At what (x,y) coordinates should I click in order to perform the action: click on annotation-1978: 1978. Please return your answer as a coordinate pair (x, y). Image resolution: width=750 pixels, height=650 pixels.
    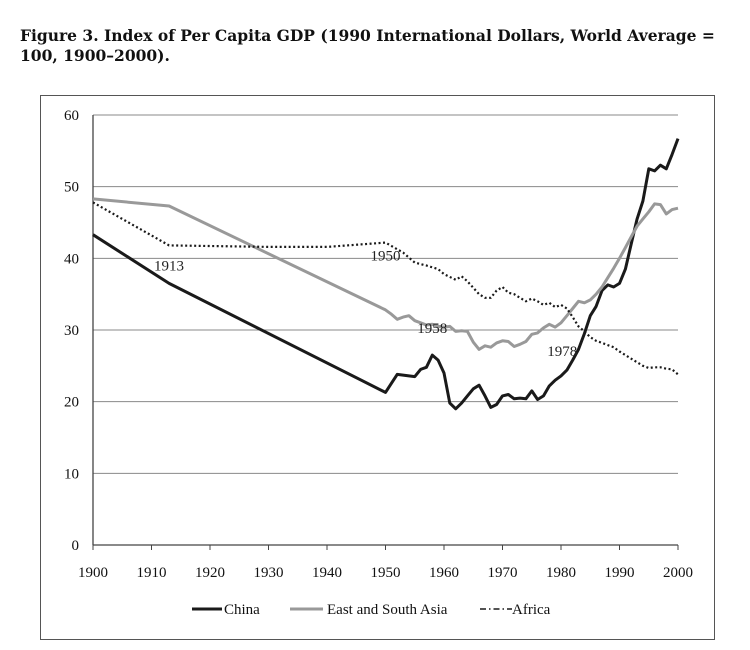
    Looking at the image, I should click on (562, 352).